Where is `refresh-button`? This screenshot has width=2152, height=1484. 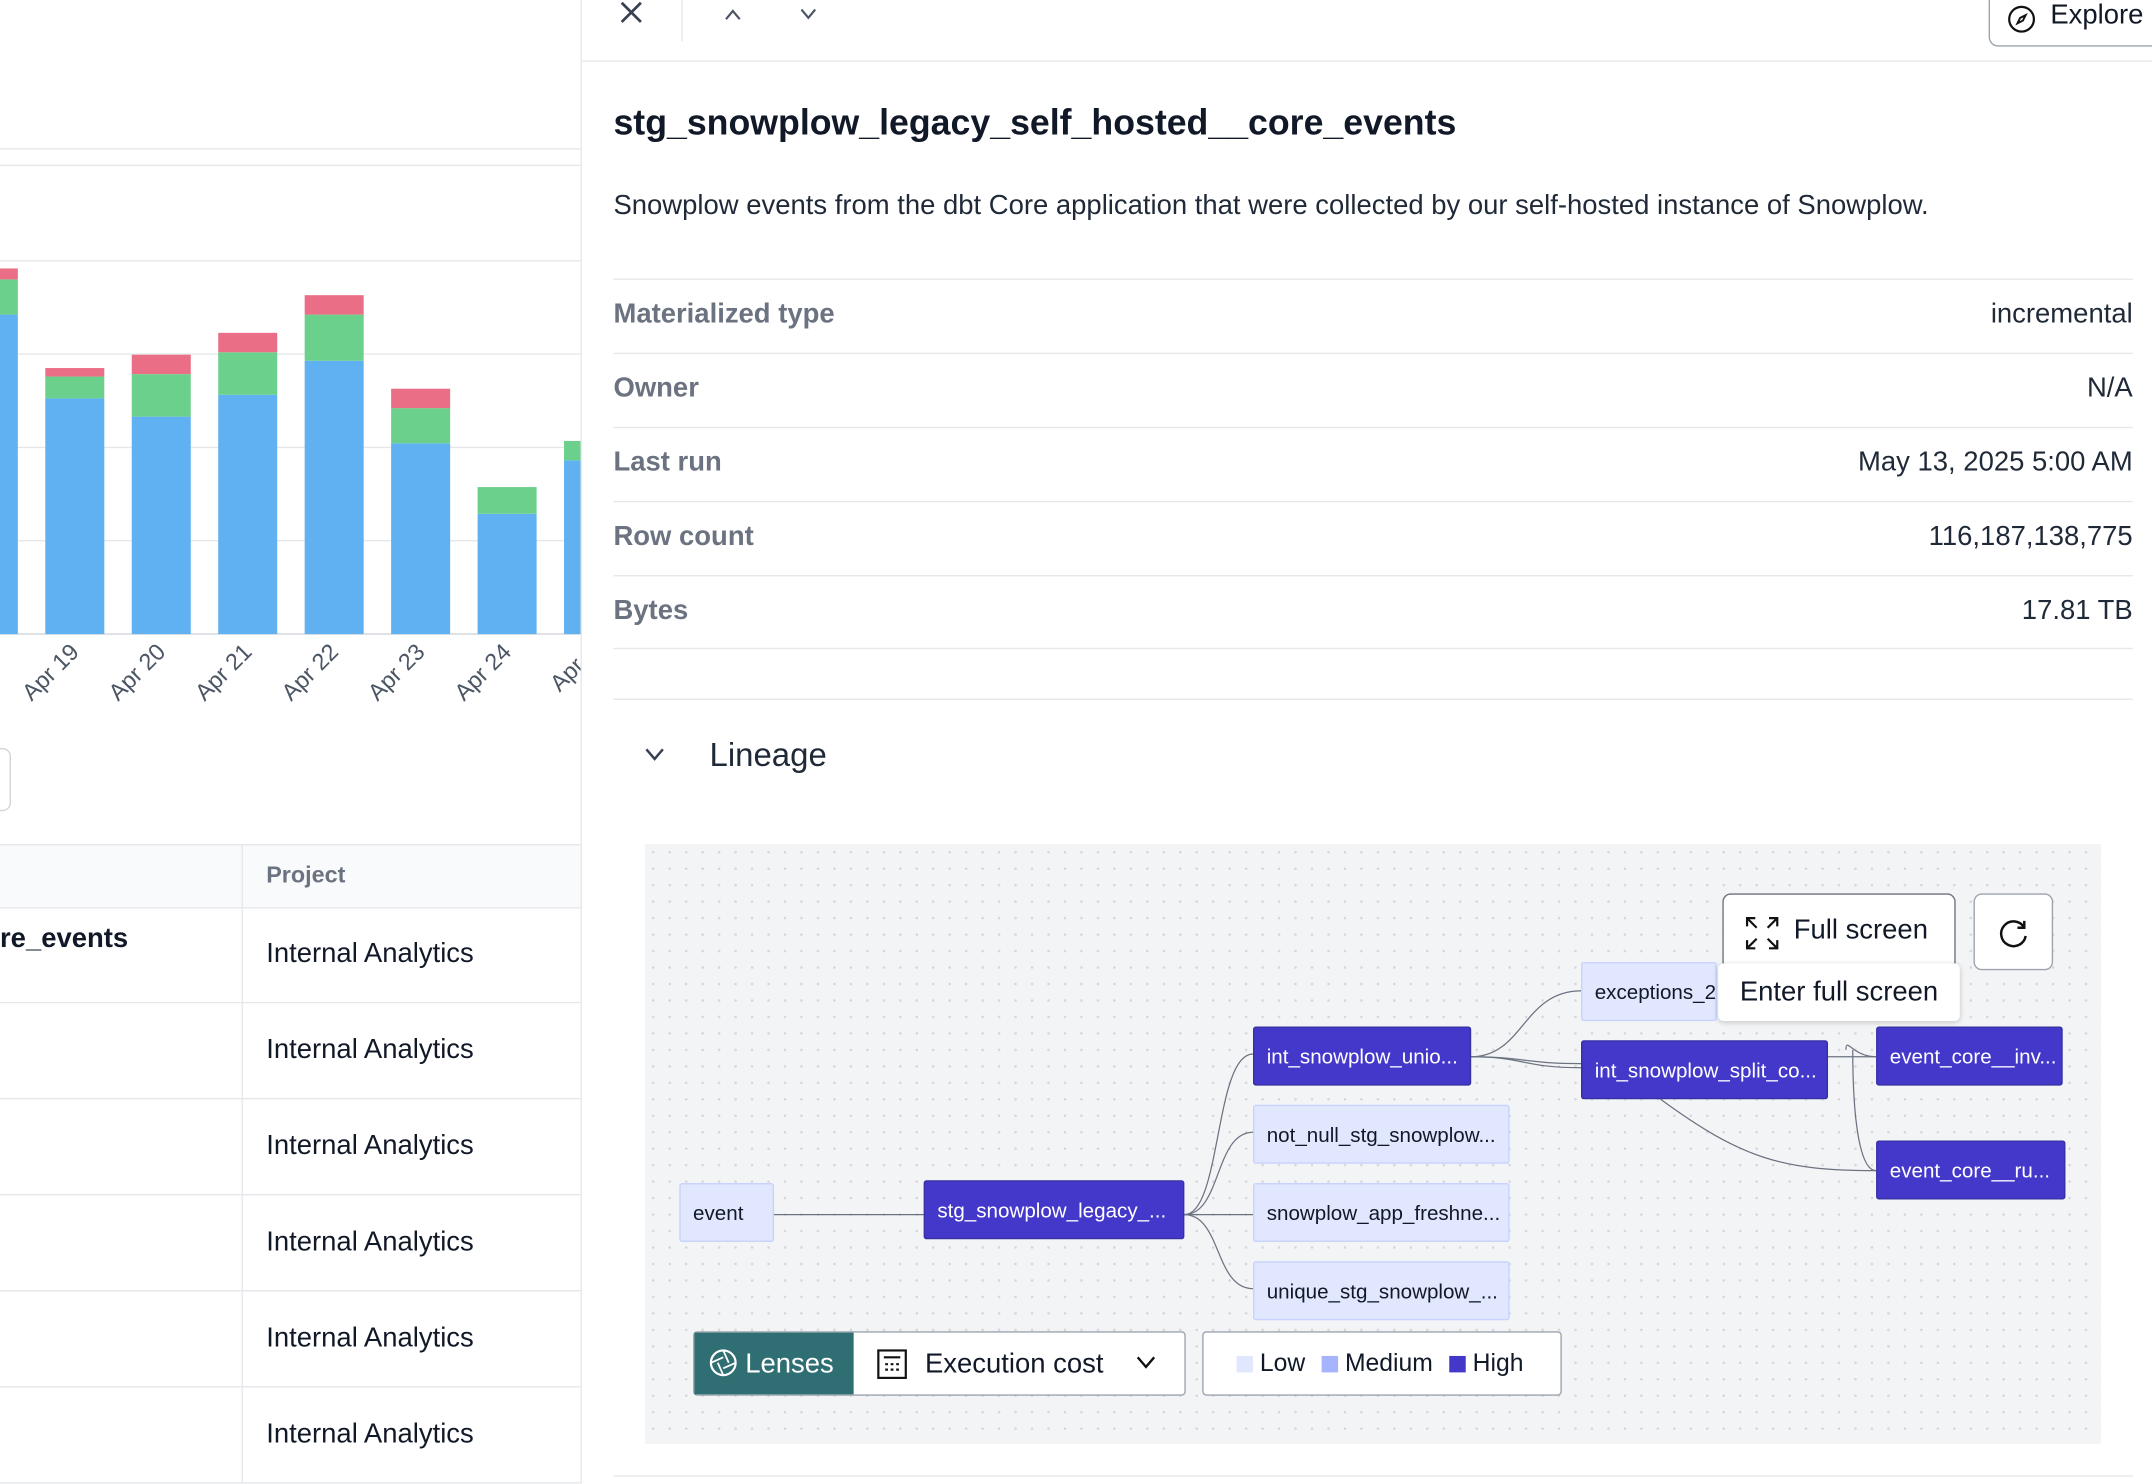
refresh-button is located at coordinates (2013, 932).